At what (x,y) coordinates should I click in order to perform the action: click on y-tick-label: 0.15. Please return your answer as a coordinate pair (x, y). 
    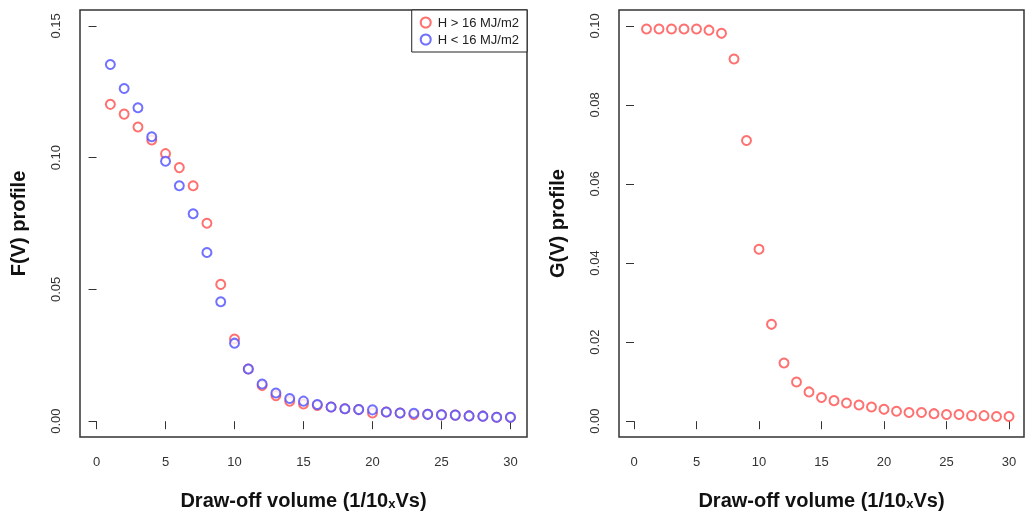
    Looking at the image, I should click on (55, 26).